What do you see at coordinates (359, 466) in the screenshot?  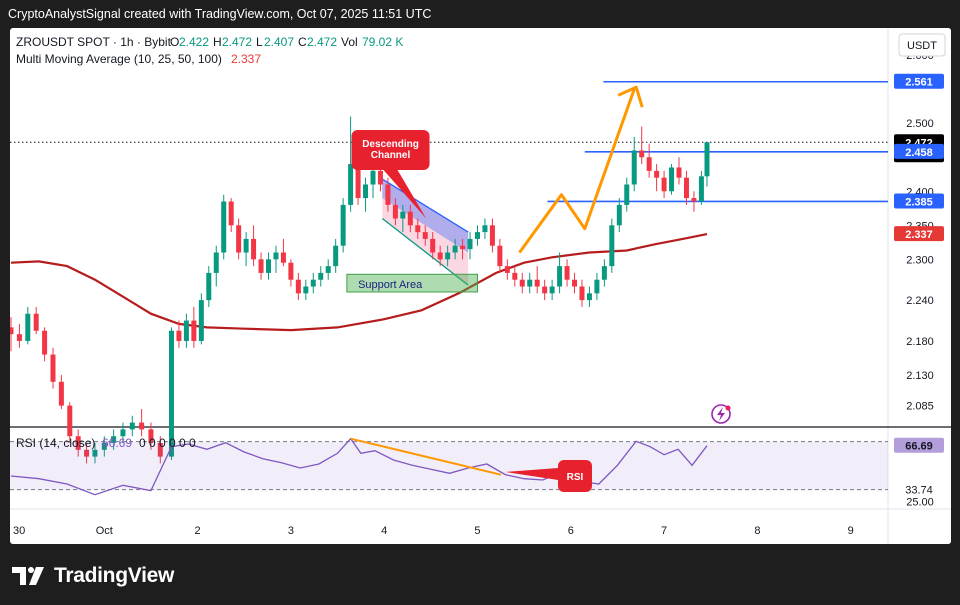 I see `rsi-line` at bounding box center [359, 466].